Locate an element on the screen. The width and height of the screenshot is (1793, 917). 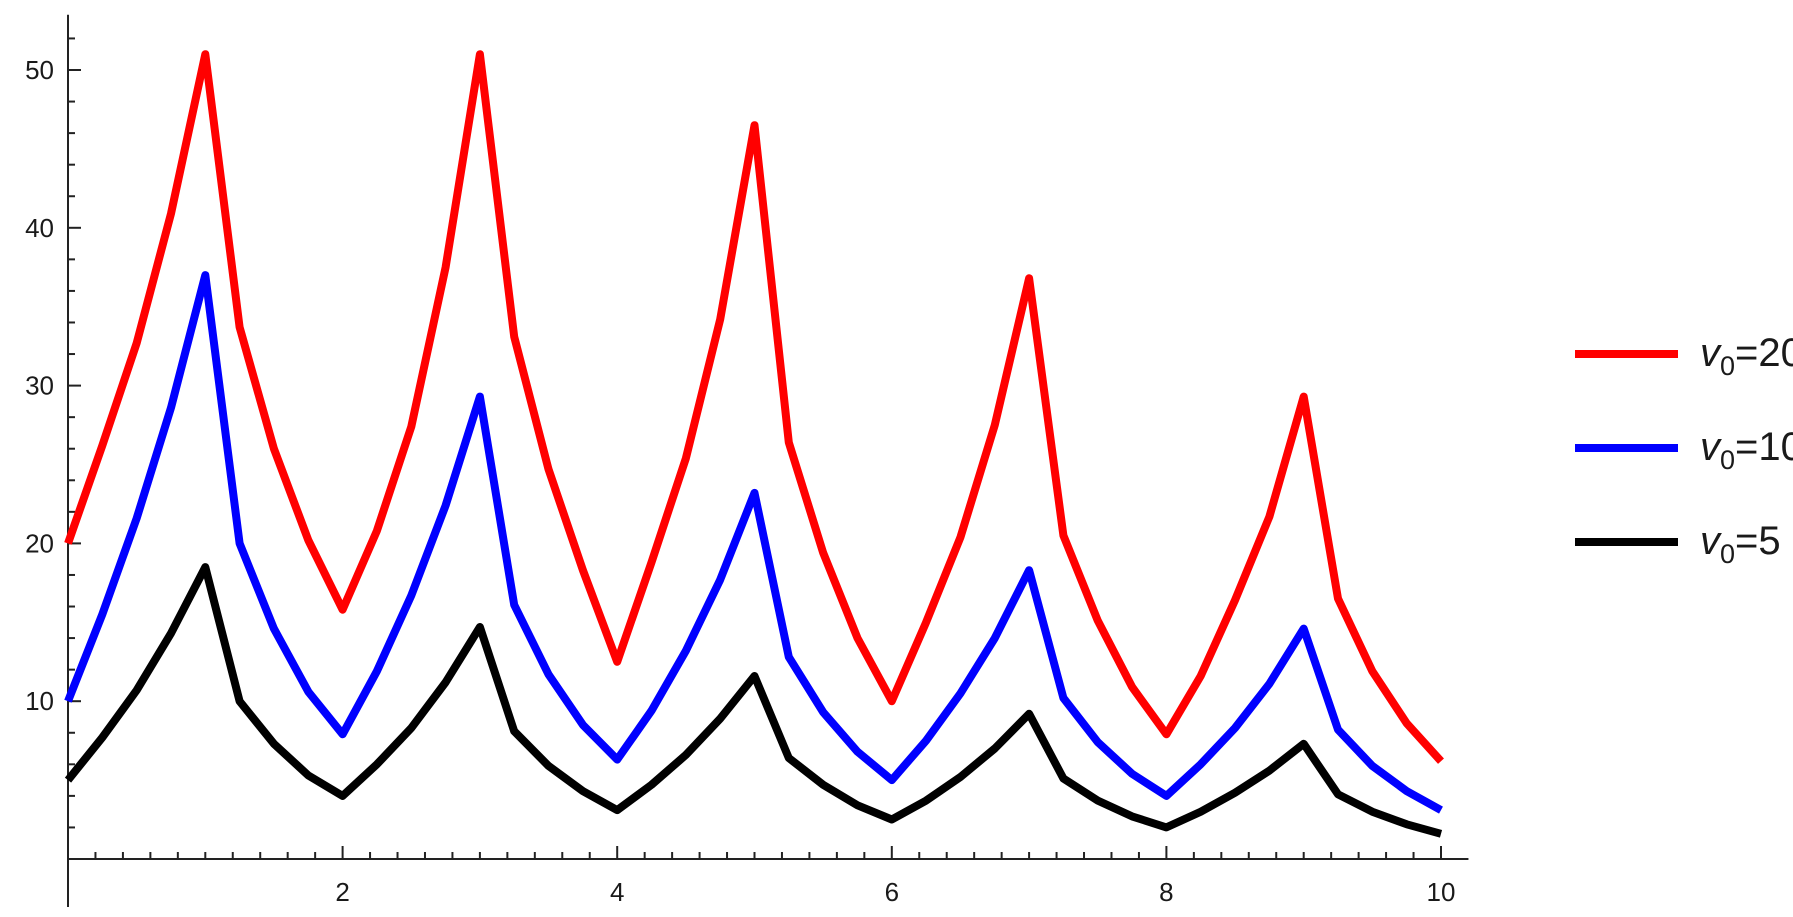
x-tick-label: 8 is located at coordinates (1166, 892).